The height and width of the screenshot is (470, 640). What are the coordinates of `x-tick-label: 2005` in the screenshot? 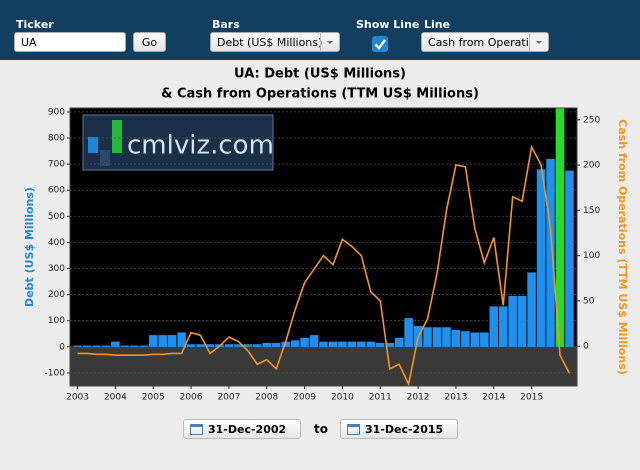 It's located at (153, 398).